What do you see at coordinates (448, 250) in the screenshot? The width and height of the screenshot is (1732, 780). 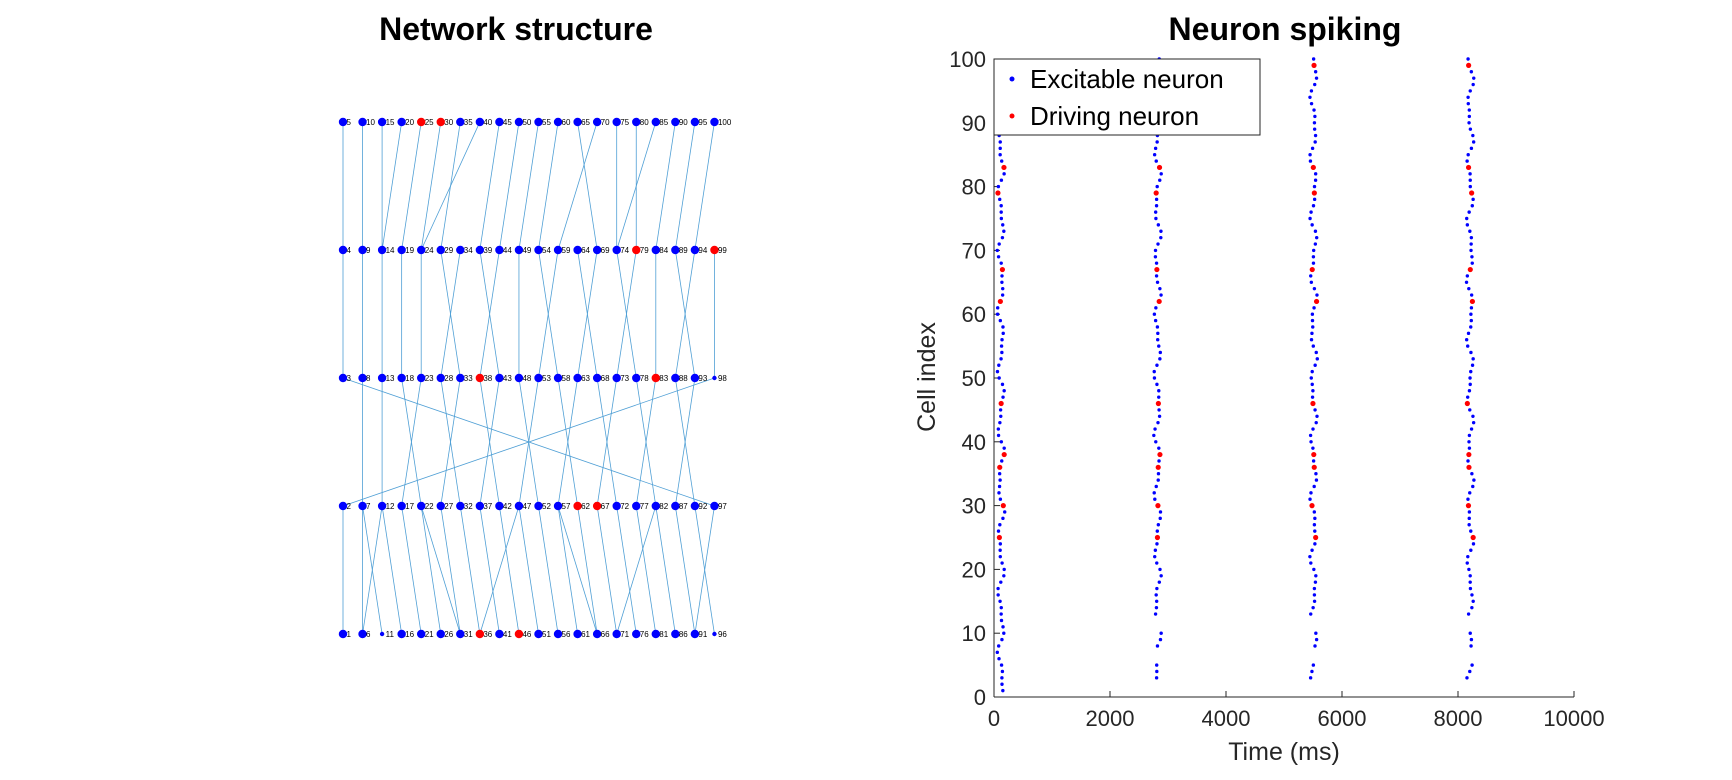 I see `network-node-label: 29` at bounding box center [448, 250].